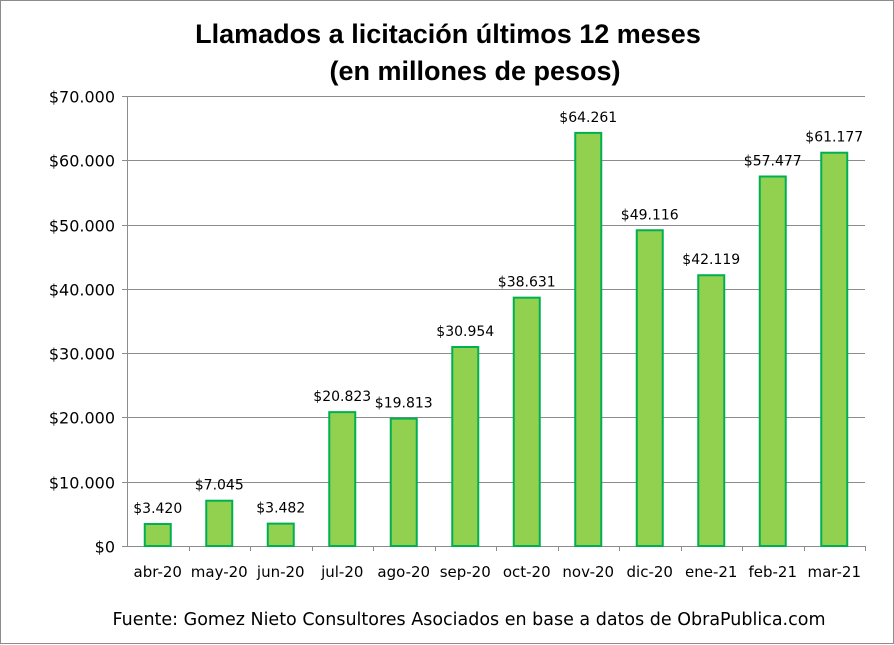 The image size is (894, 645). Describe the element at coordinates (82, 290) in the screenshot. I see `y-tick-label: $40.000` at that location.